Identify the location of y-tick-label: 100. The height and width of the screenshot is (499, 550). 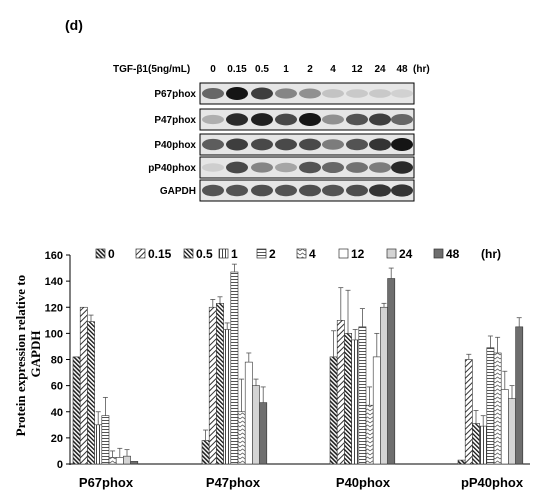
(54, 334).